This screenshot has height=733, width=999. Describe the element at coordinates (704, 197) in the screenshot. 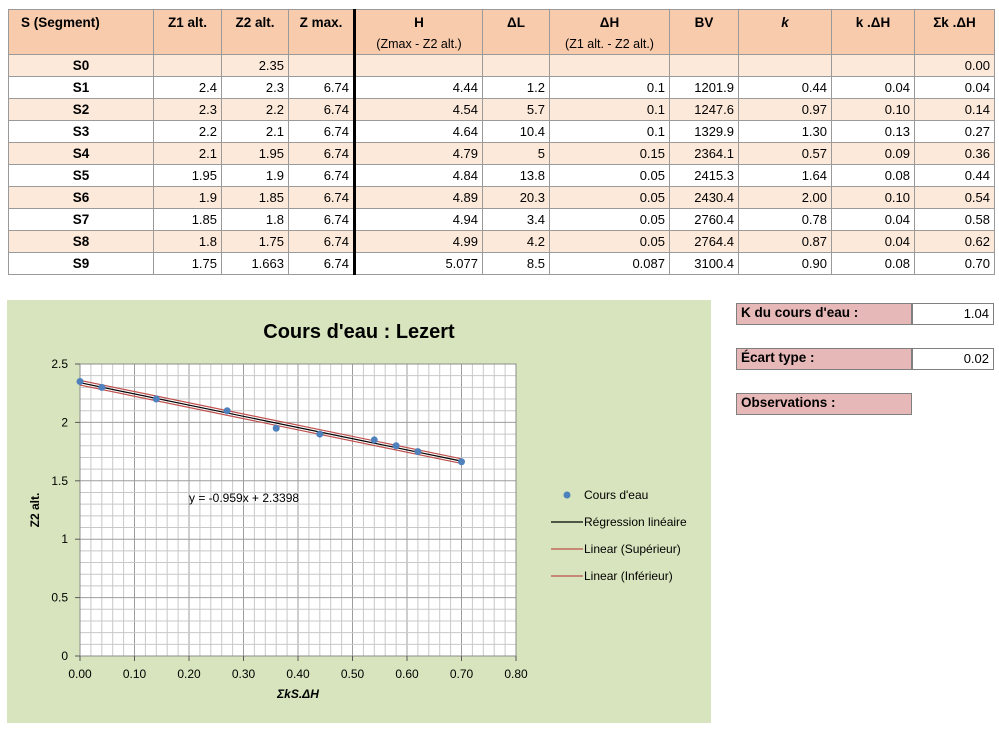

I see `table-cell: 2430.4` at that location.